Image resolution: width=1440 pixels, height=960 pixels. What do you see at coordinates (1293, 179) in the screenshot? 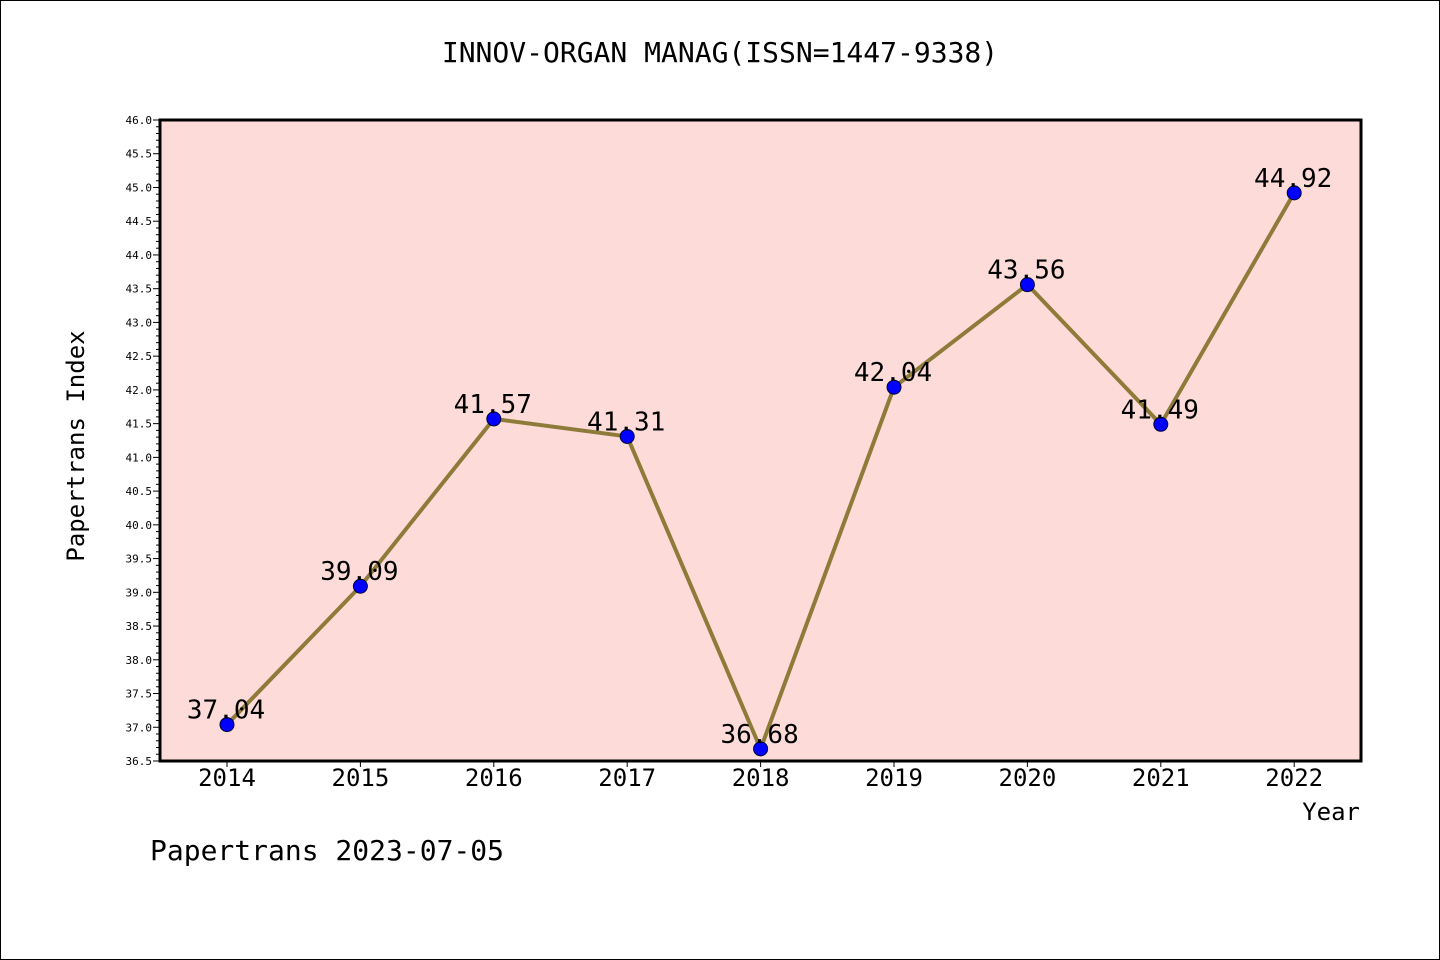
I see `data-label: 44.92` at bounding box center [1293, 179].